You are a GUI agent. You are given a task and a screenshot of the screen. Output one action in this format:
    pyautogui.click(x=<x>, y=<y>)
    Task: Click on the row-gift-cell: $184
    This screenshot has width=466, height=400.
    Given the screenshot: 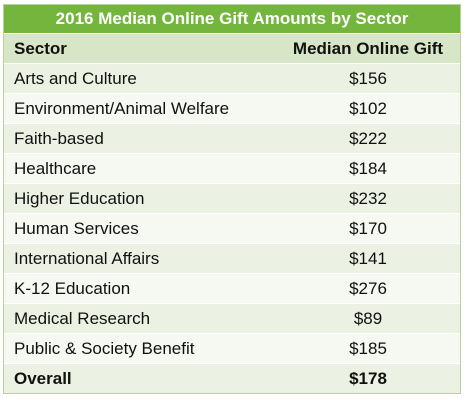 What is the action you would take?
    pyautogui.click(x=368, y=168)
    